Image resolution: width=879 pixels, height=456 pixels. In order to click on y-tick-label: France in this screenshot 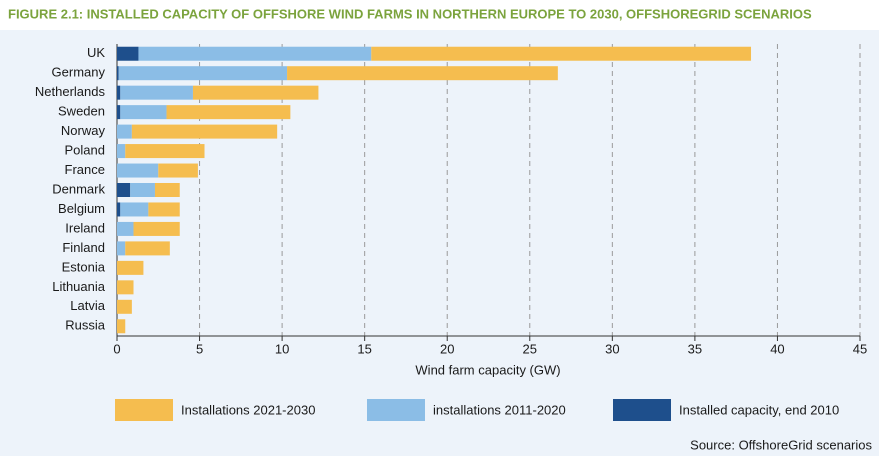, I will do `click(85, 169)`.